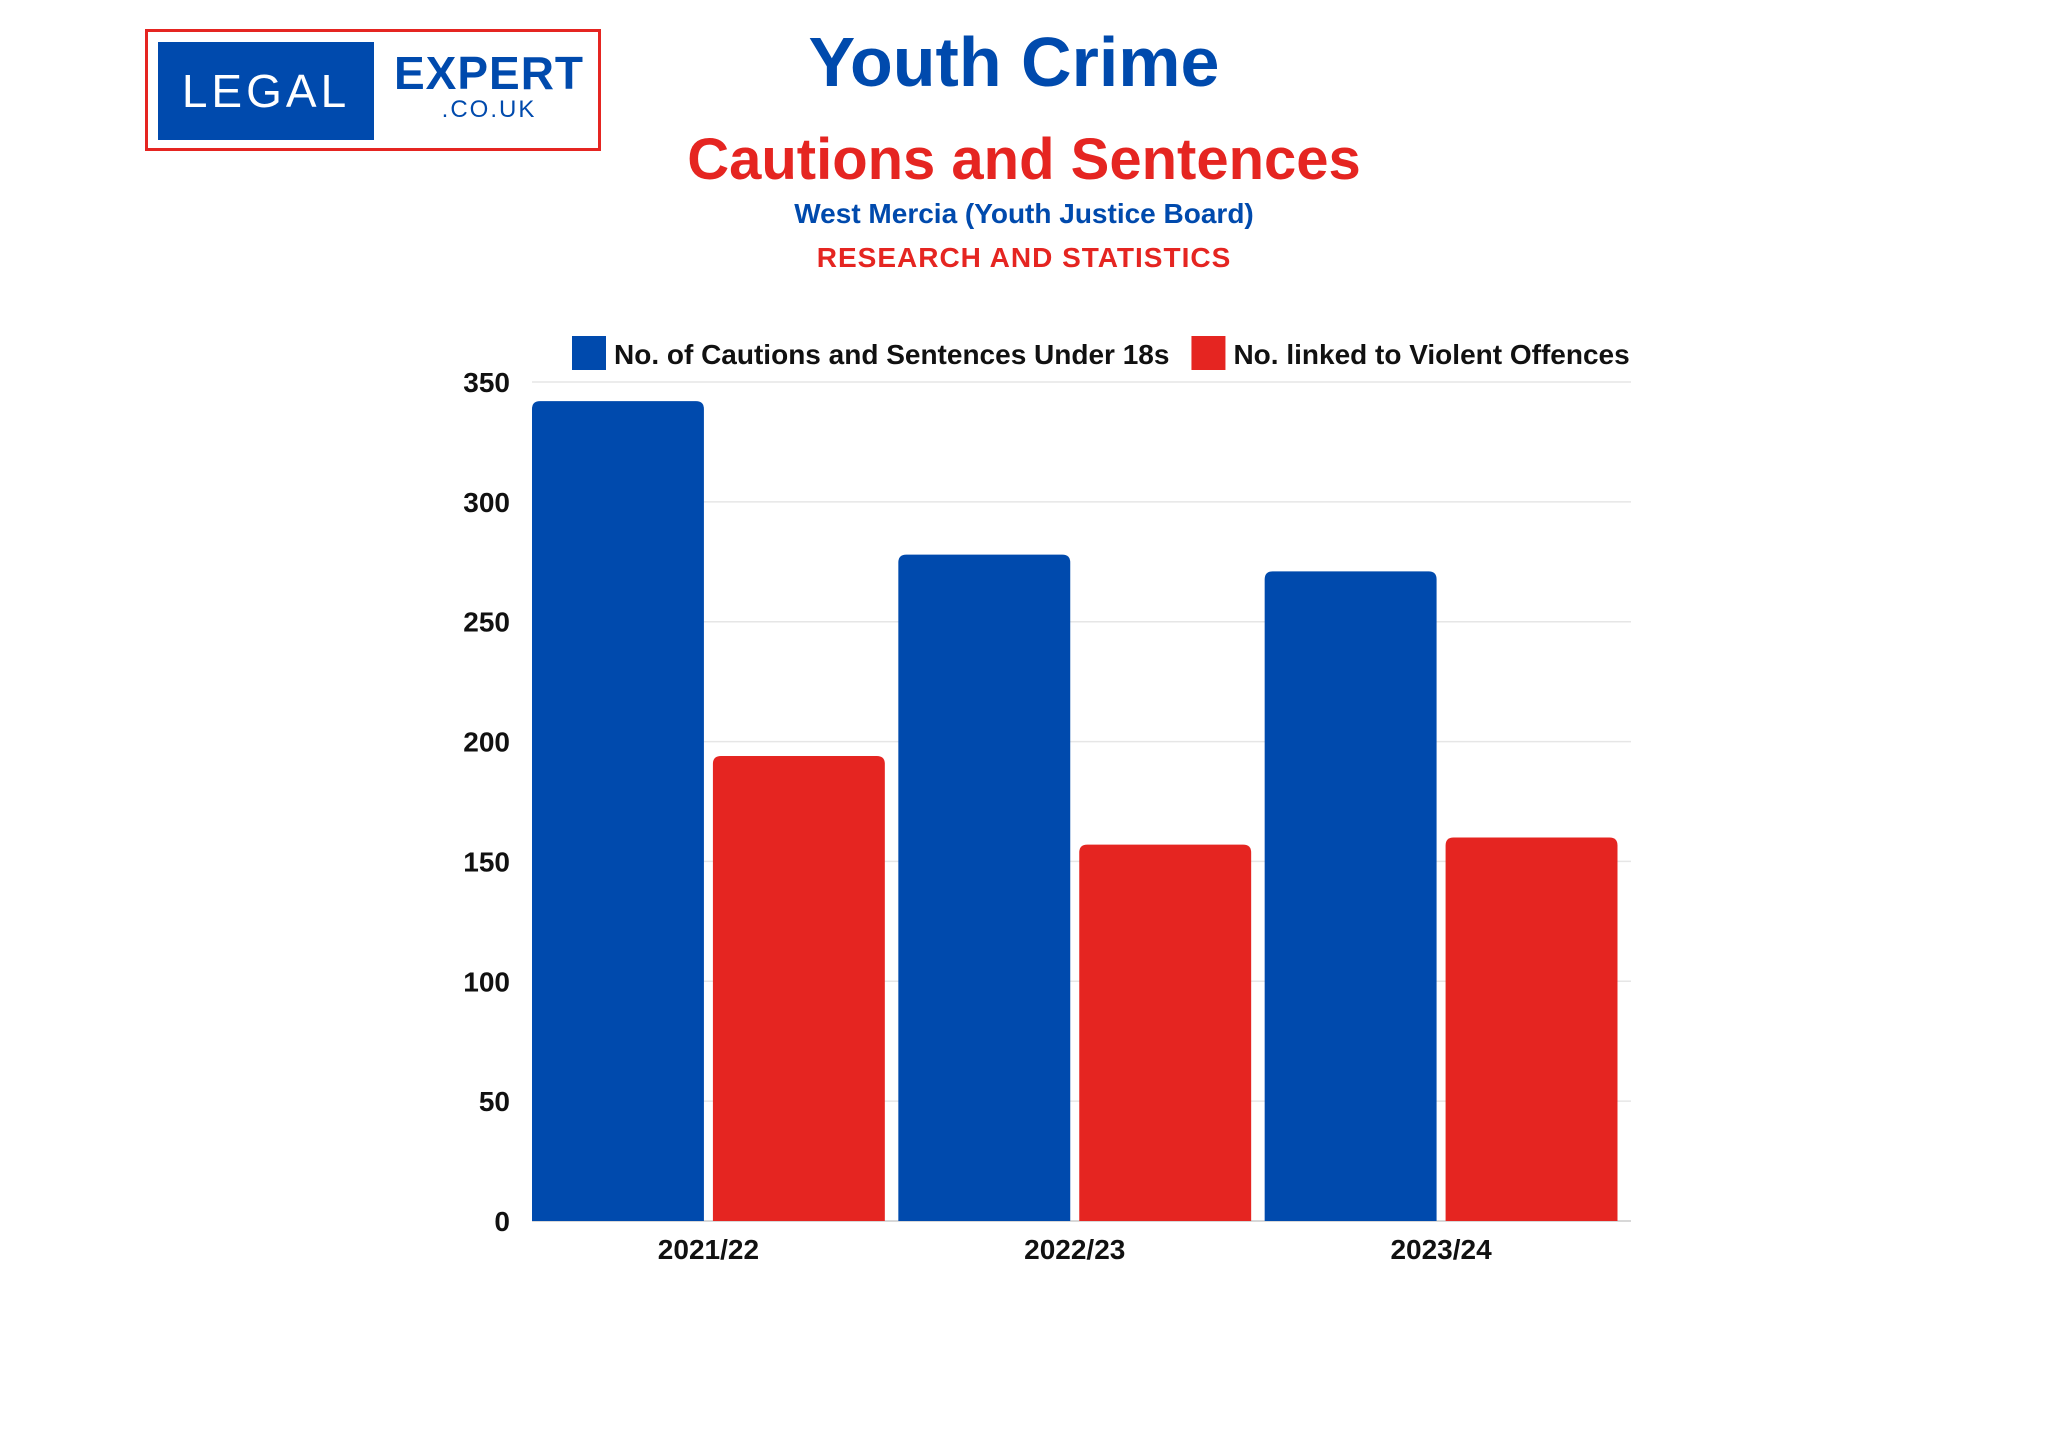 Image resolution: width=2048 pixels, height=1434 pixels. Describe the element at coordinates (486, 622) in the screenshot. I see `y-tick-label: 250` at that location.